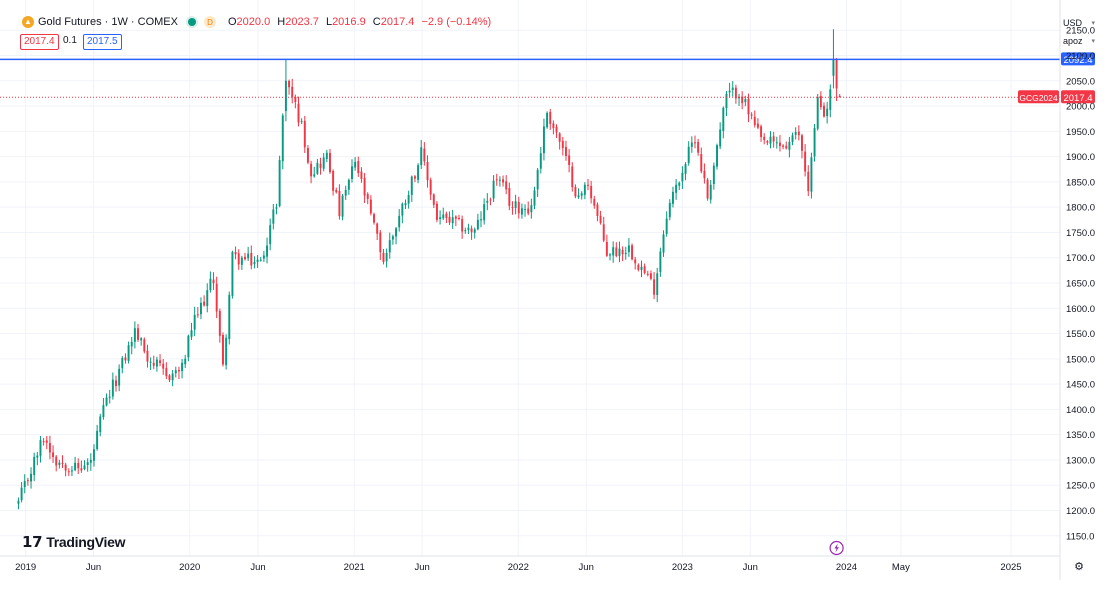 Image resolution: width=1119 pixels, height=609 pixels. Describe the element at coordinates (253, 22) in the screenshot. I see `open-value: 2020.0` at that location.